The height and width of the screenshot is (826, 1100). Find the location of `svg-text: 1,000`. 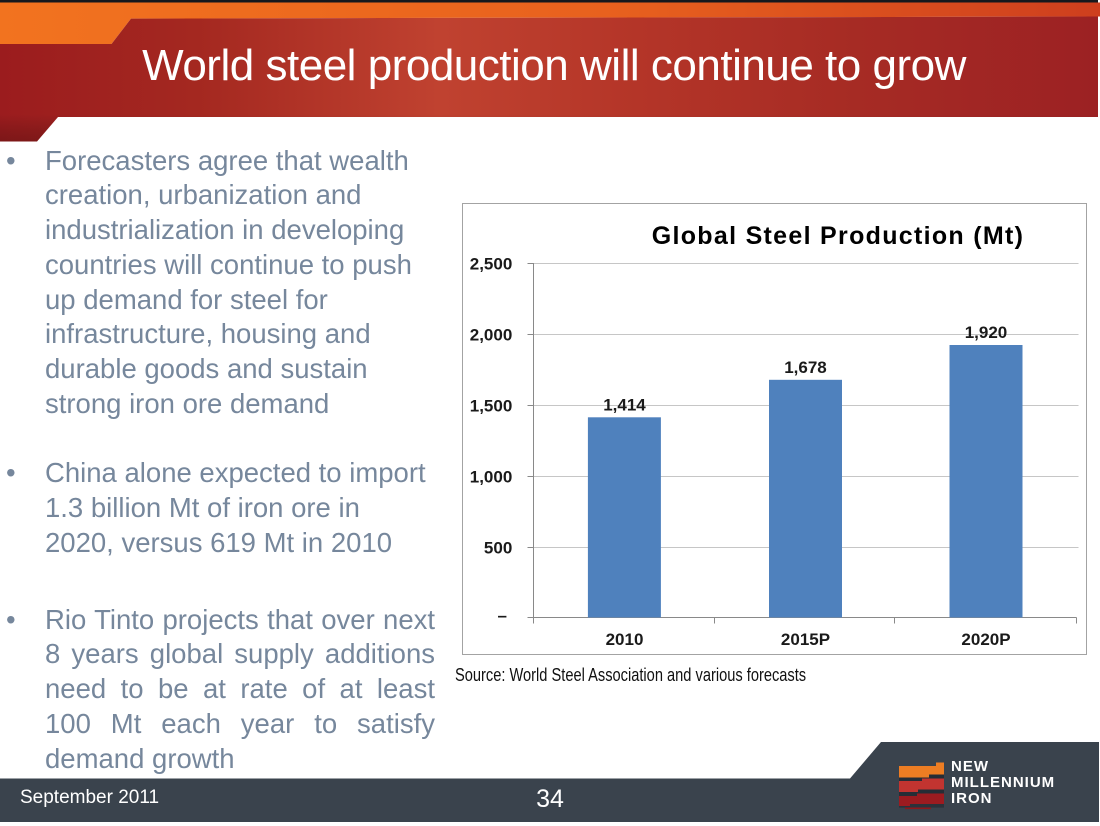

svg-text: 1,000 is located at coordinates (490, 476).